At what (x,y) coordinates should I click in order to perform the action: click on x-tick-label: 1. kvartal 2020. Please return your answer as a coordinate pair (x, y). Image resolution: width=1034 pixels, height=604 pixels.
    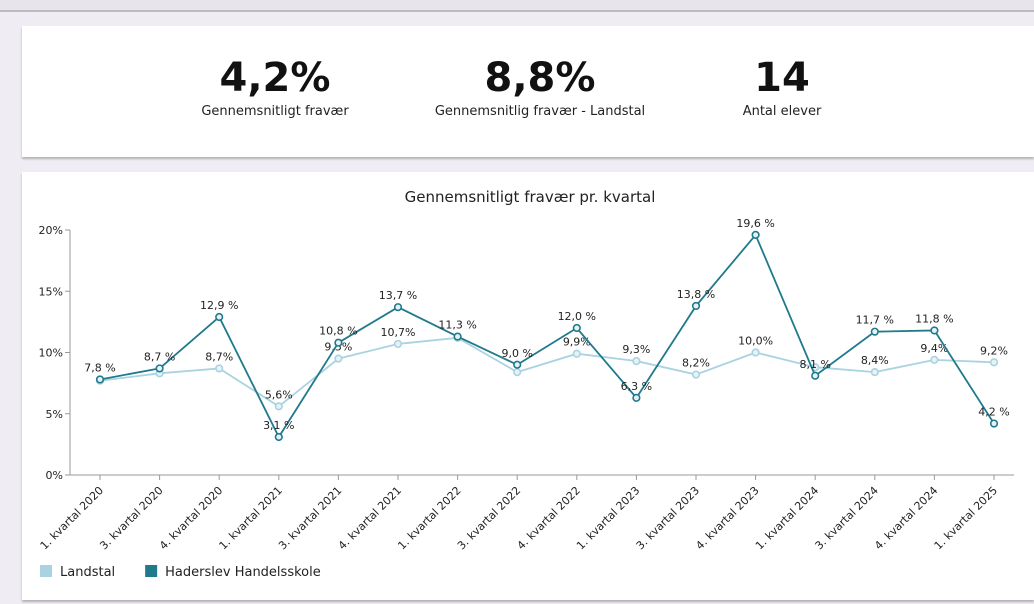
    Looking at the image, I should click on (72, 518).